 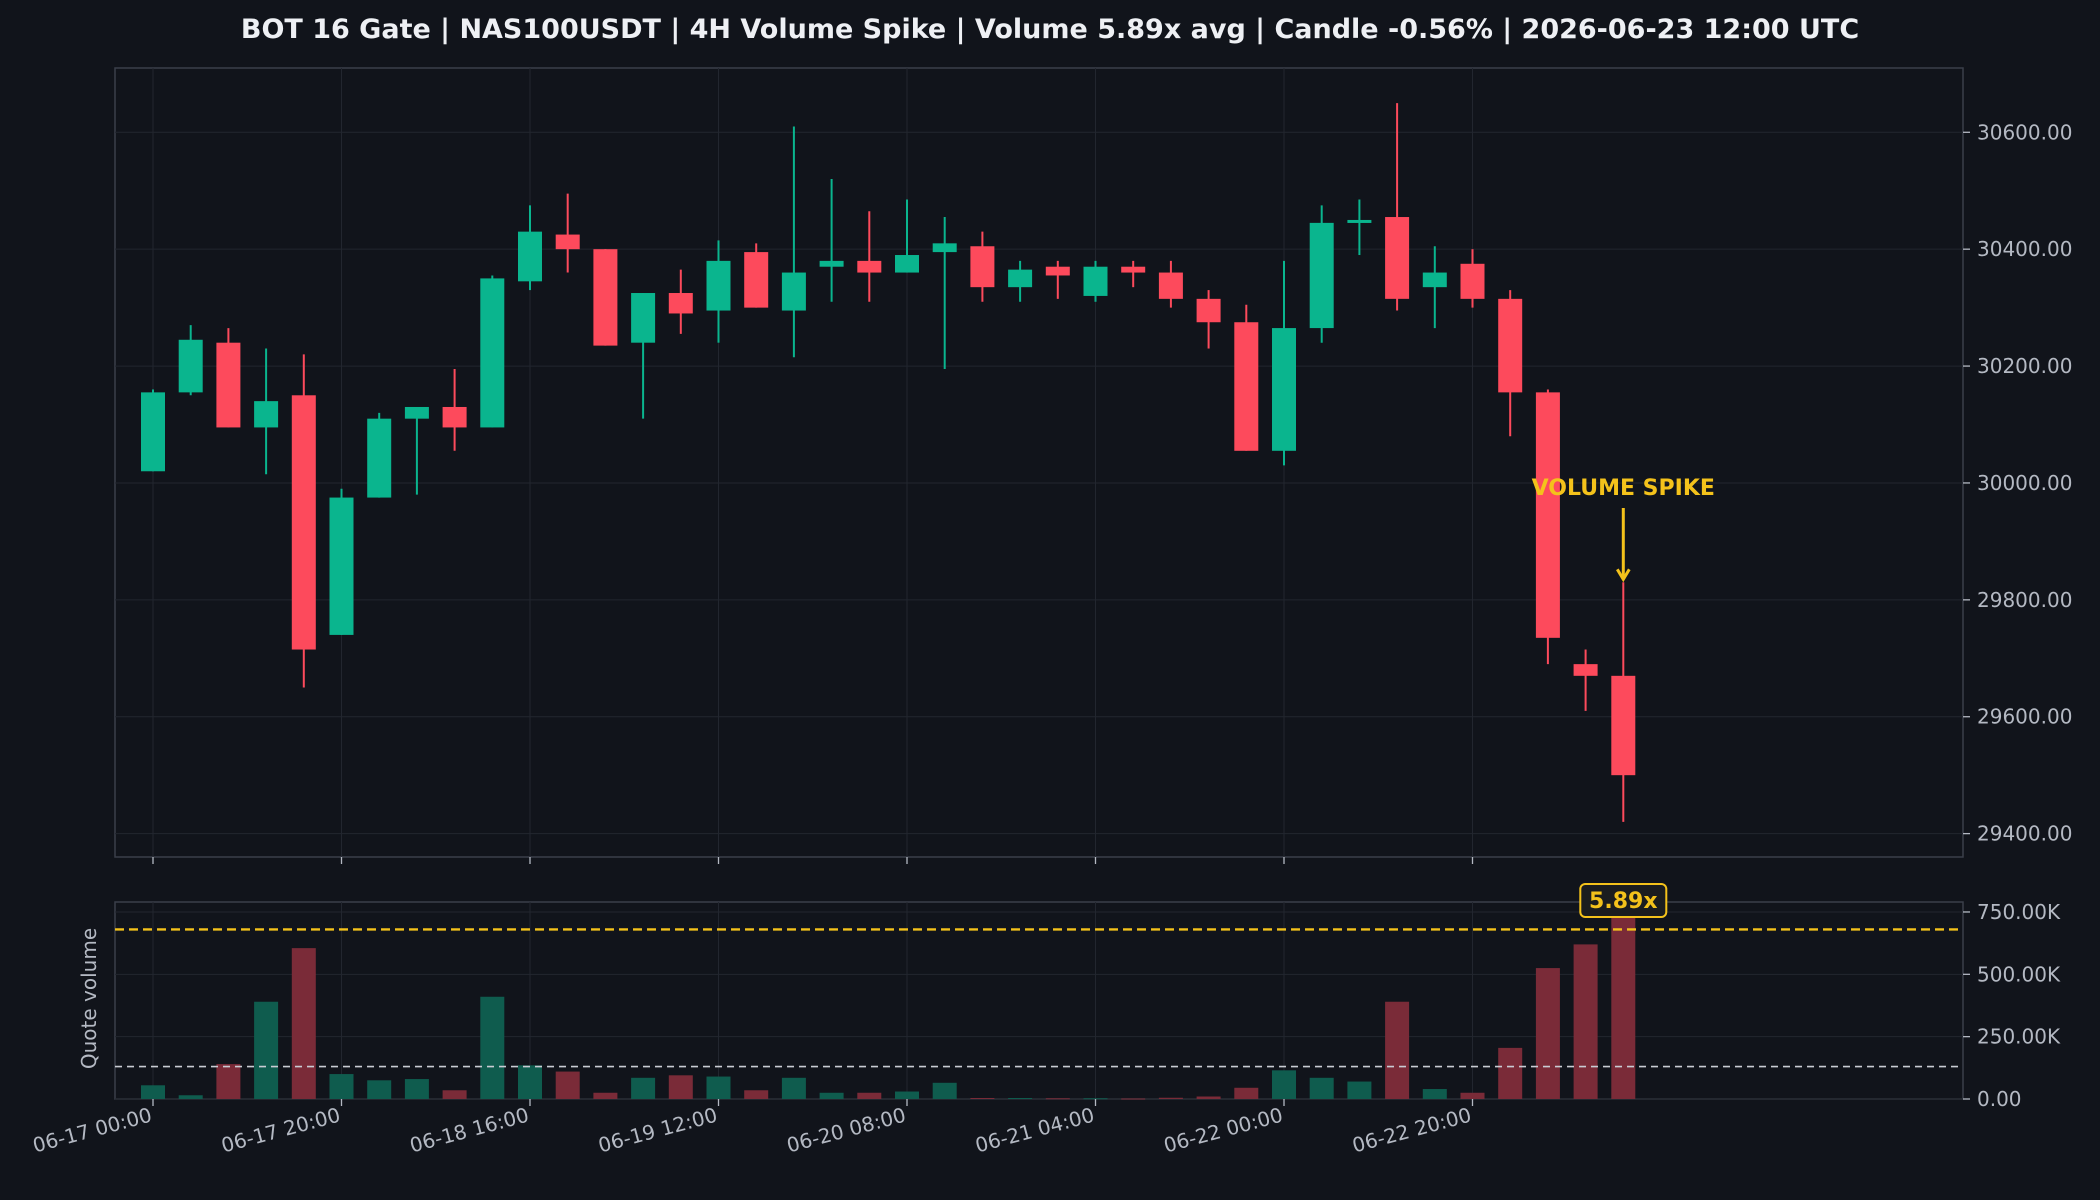 What do you see at coordinates (2019, 912) in the screenshot?
I see `volume-tick-label: 750.00K` at bounding box center [2019, 912].